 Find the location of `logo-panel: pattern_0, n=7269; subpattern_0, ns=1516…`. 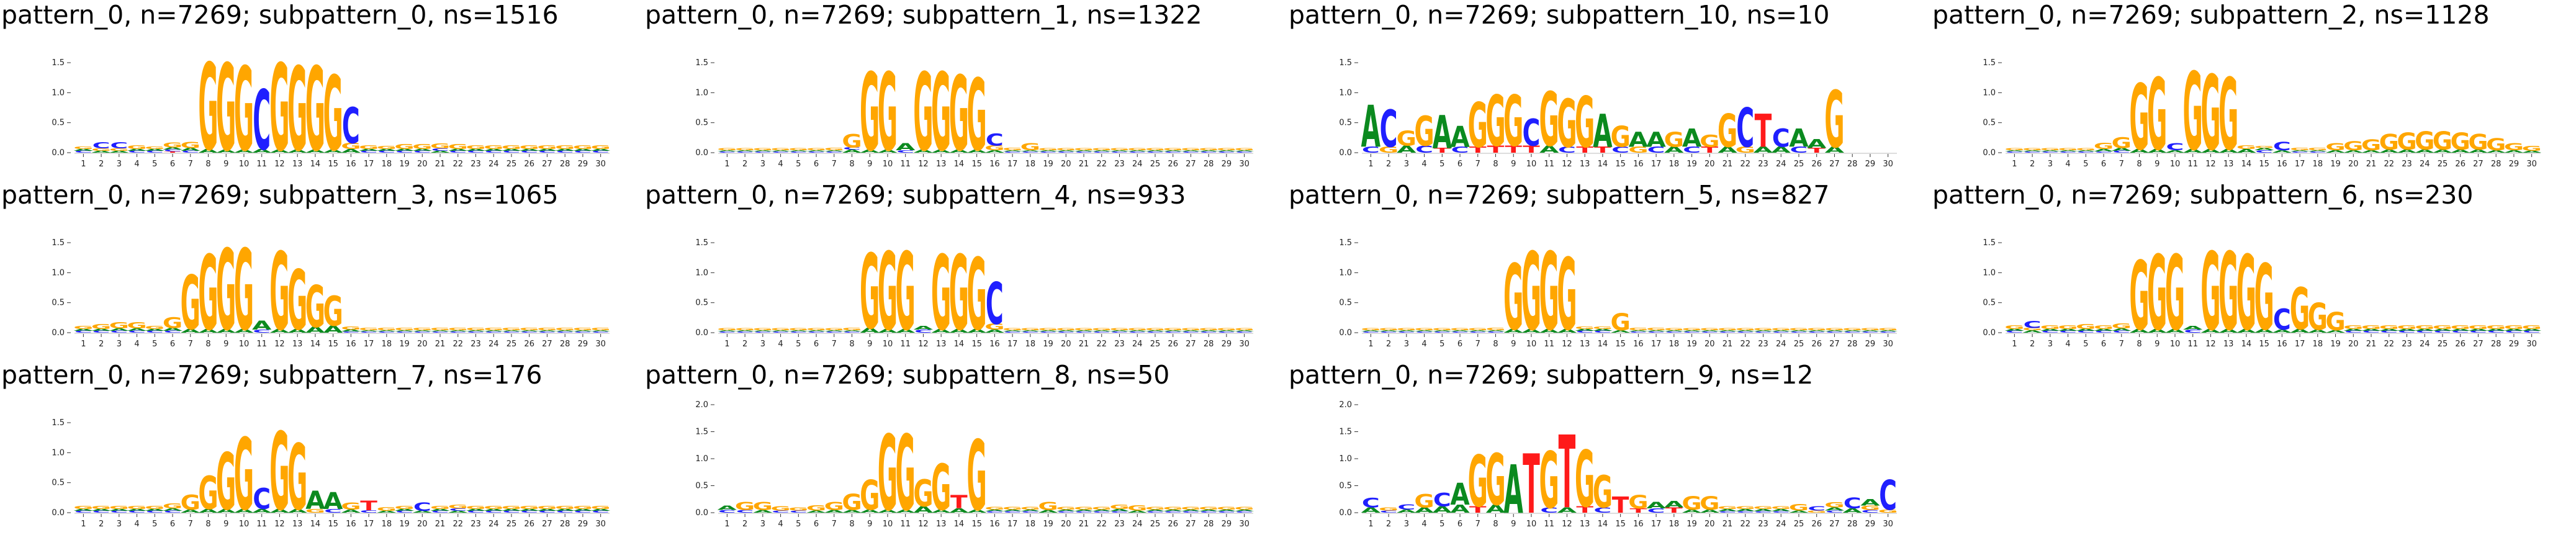

logo-panel: pattern_0, n=7269; subpattern_0, ns=1516… is located at coordinates (322, 90).